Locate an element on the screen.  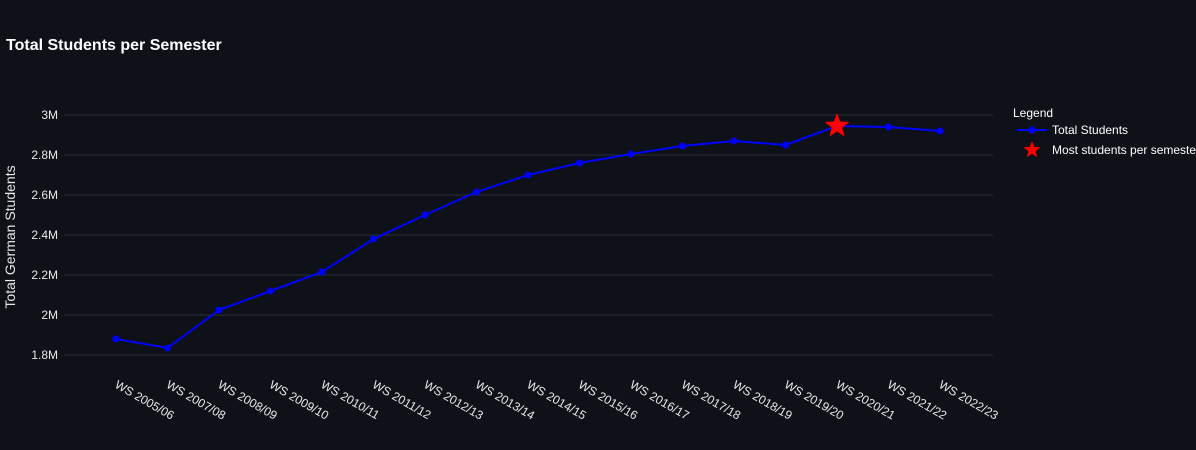
legend-item-most-students: Most students per semester is located at coordinates (1124, 150).